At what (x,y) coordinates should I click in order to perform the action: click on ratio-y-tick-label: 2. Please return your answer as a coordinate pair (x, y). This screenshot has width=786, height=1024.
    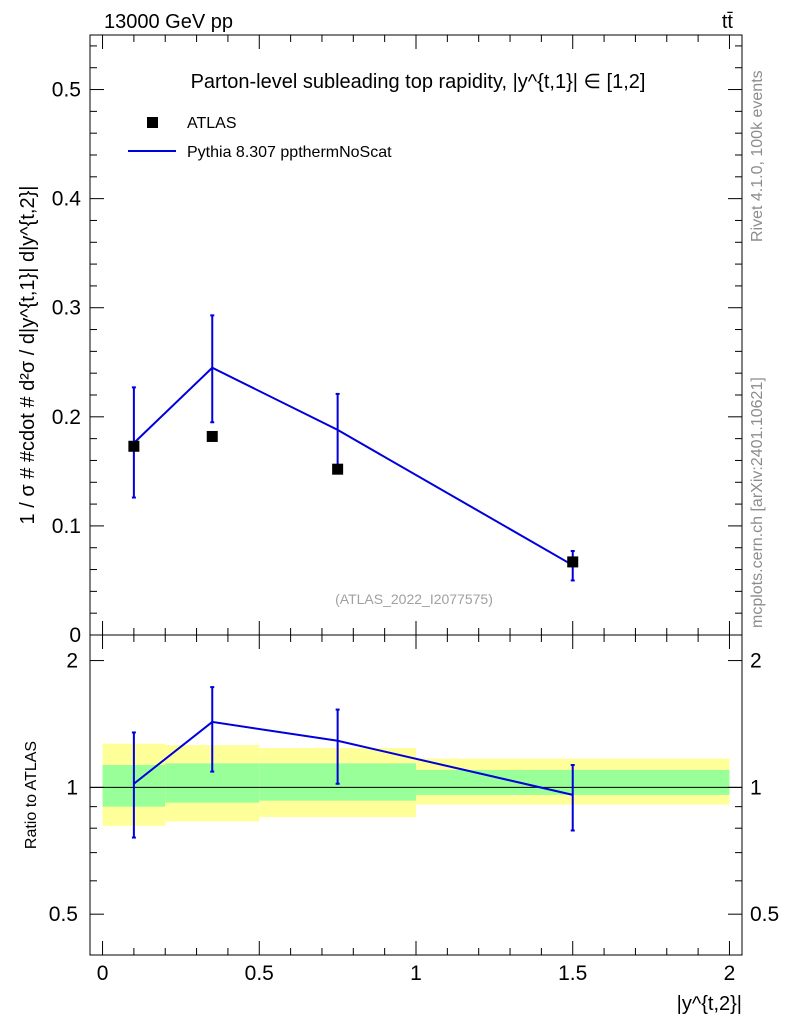
    Looking at the image, I should click on (72, 661).